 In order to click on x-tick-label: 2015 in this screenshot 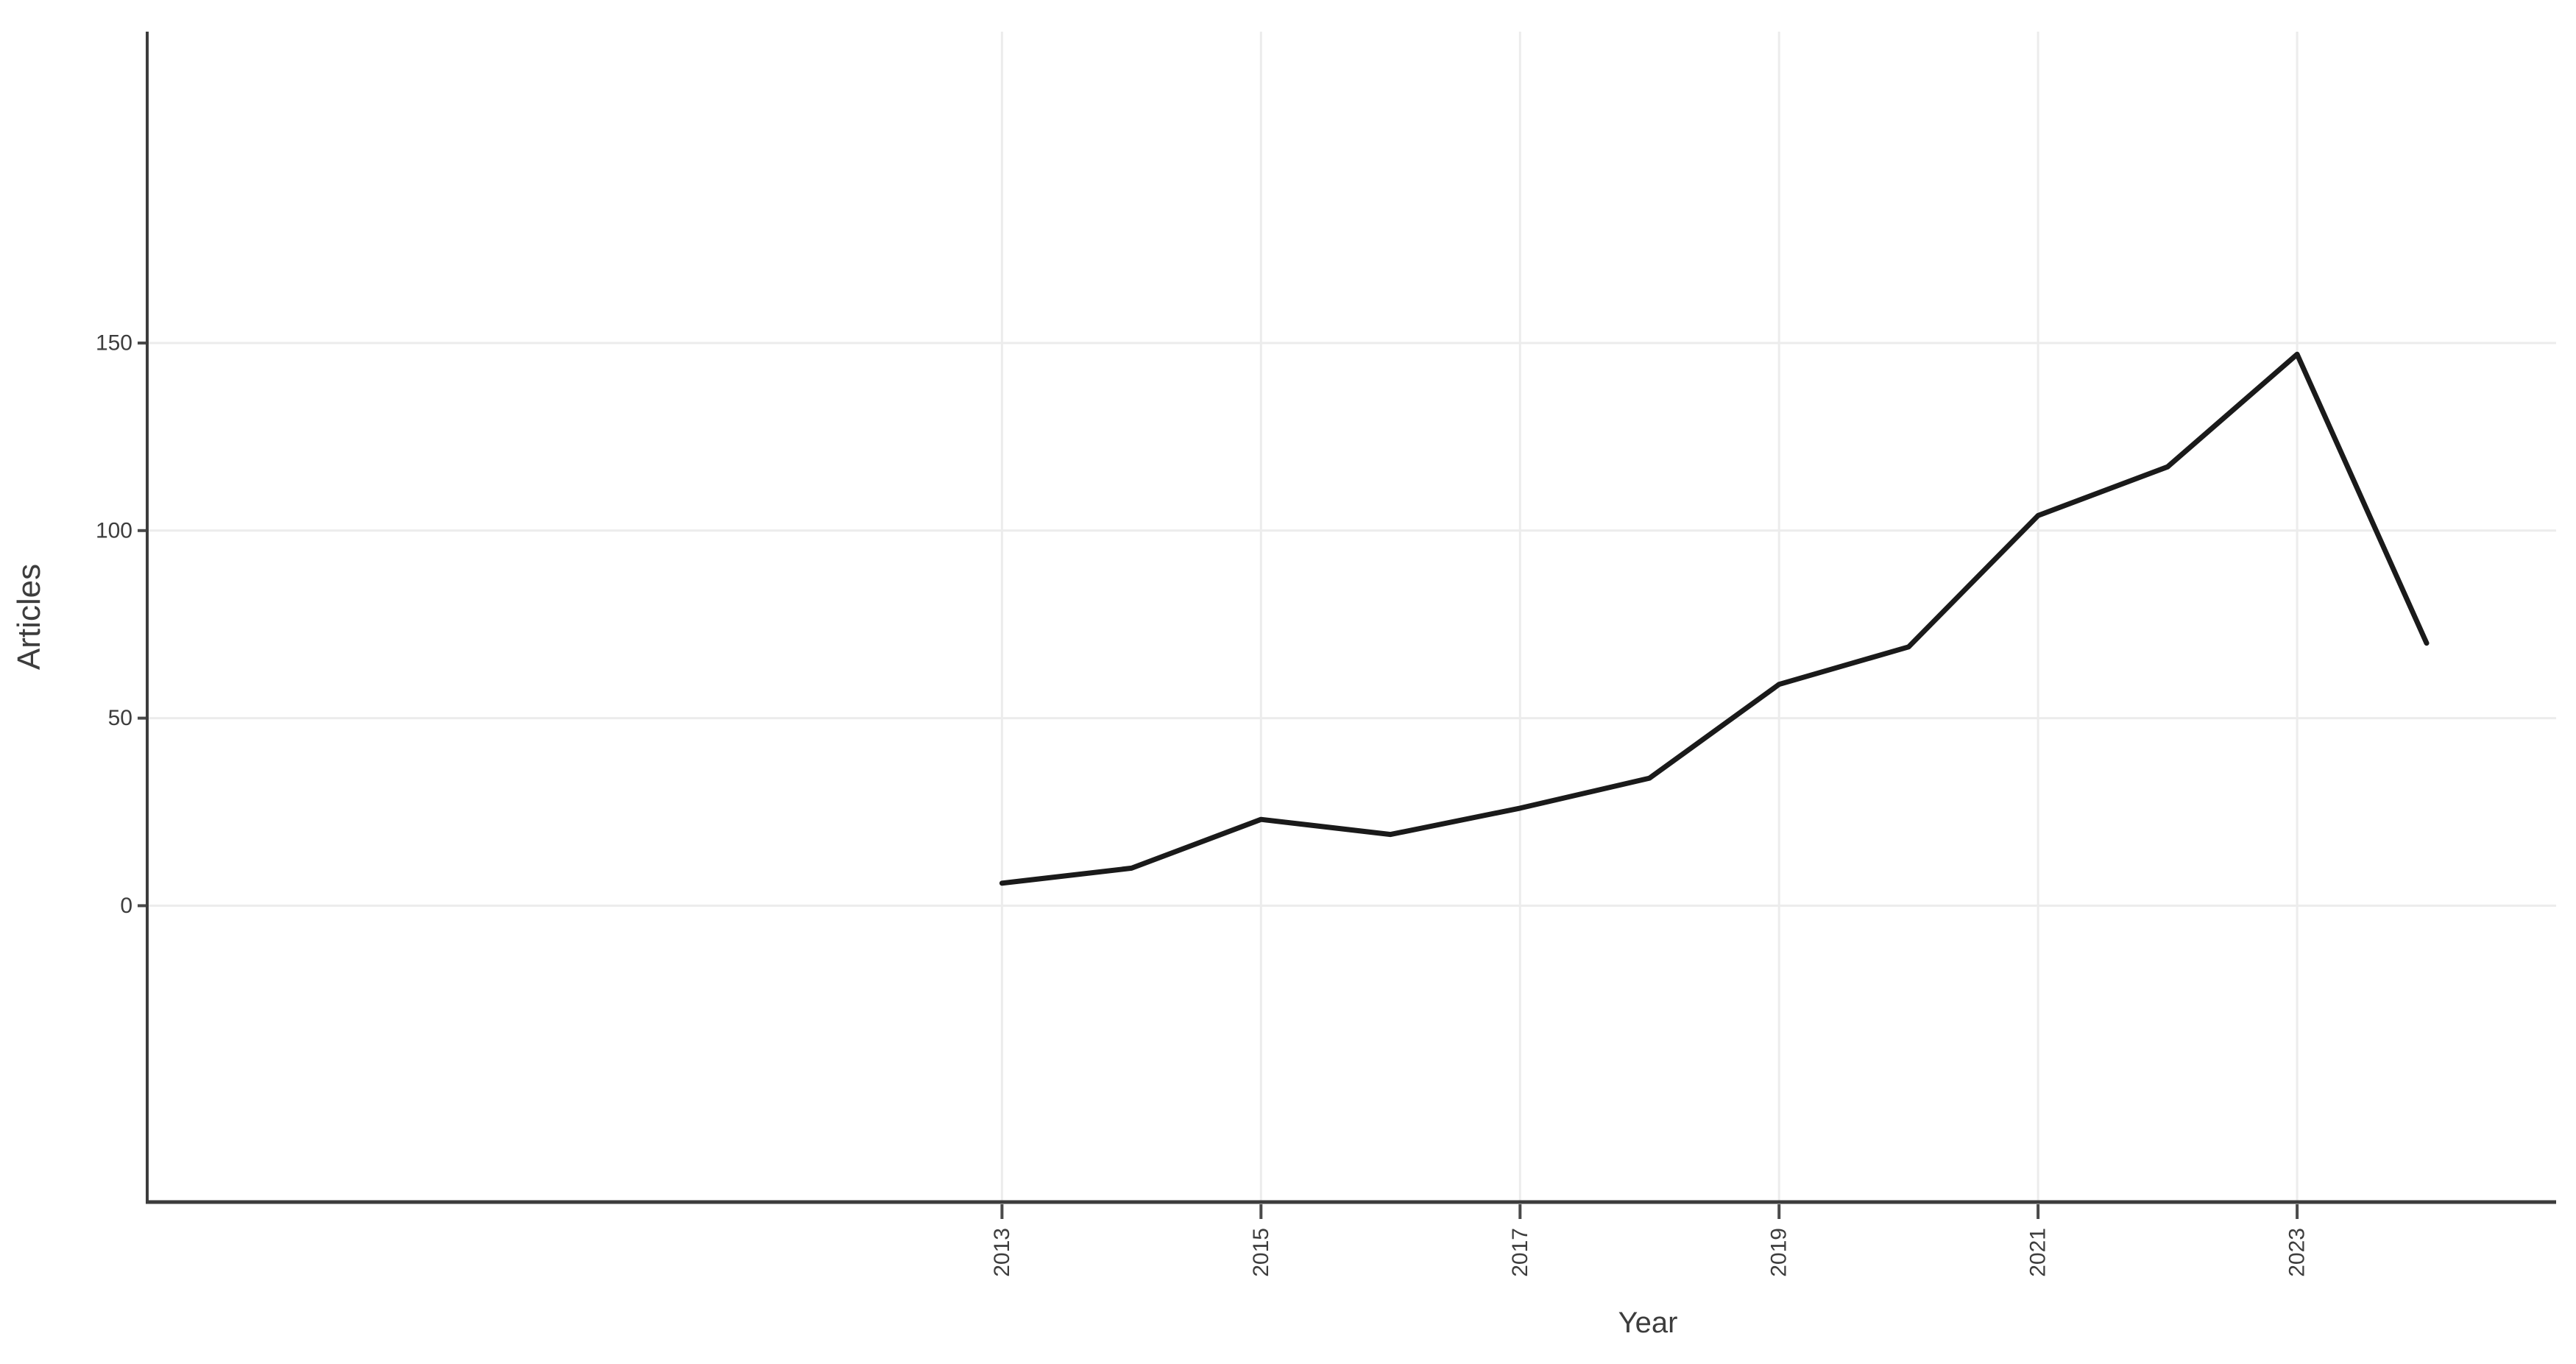, I will do `click(1261, 1252)`.